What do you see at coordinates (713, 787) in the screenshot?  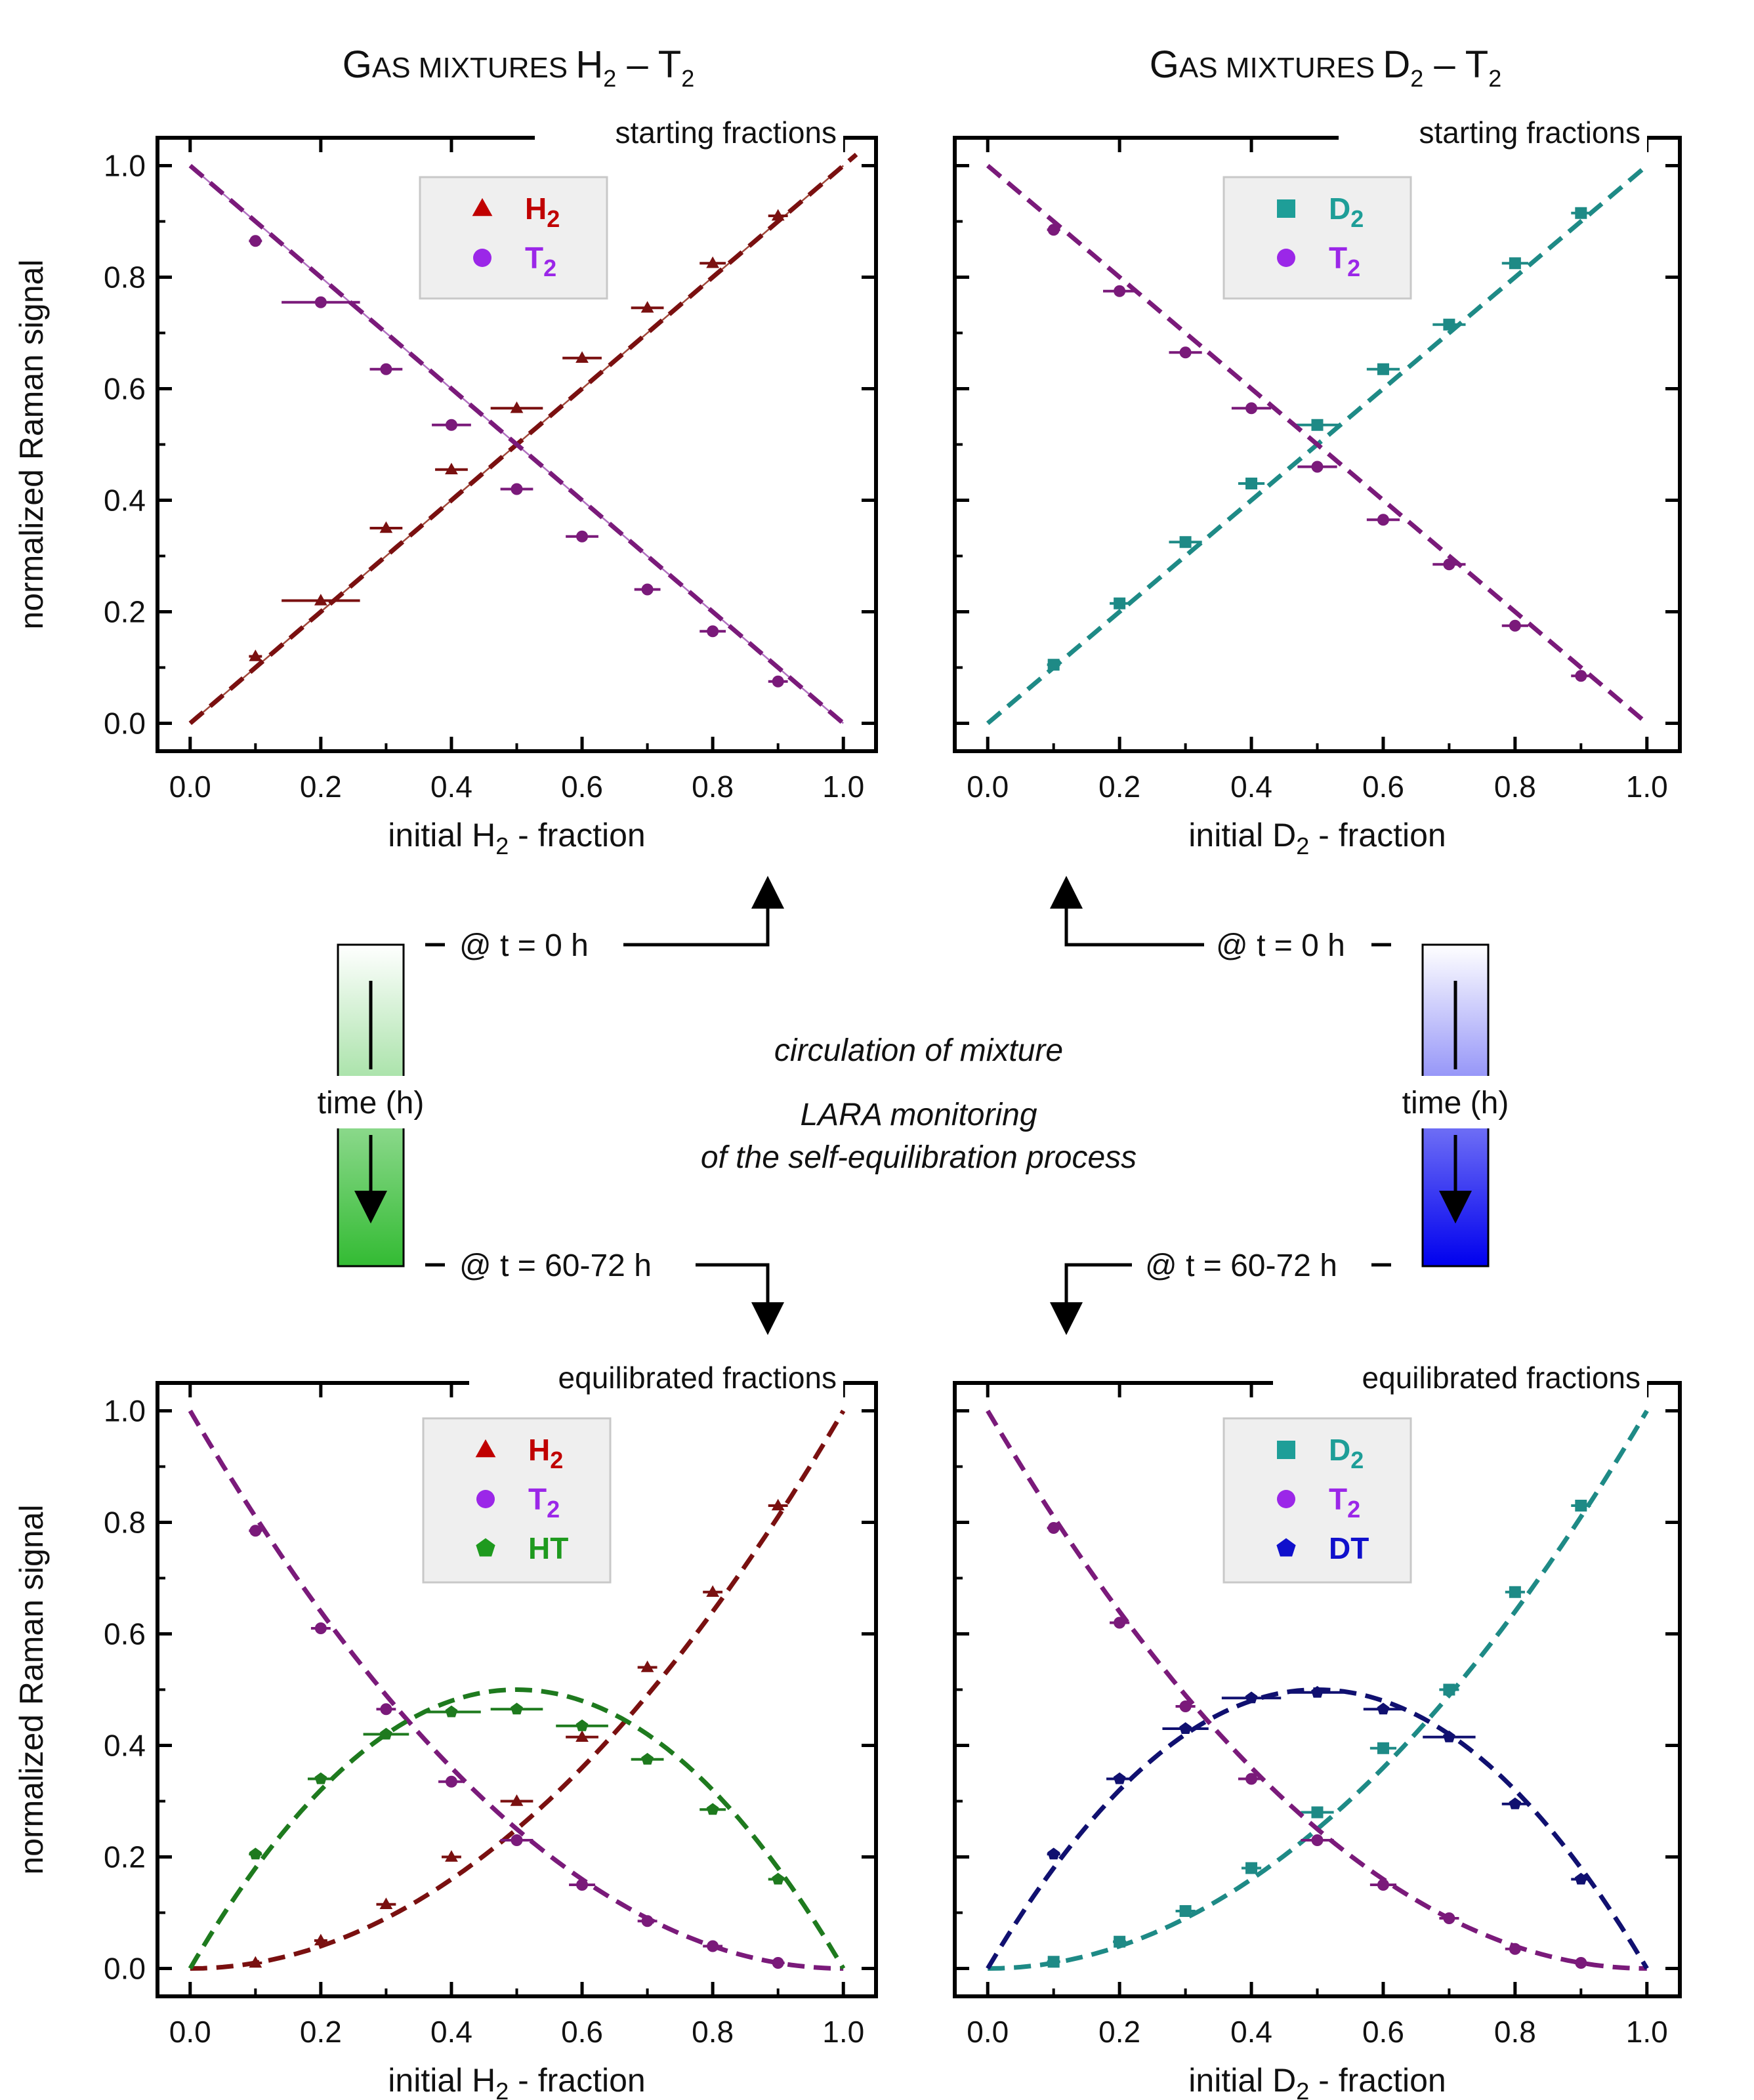 I see `x-tick-label: 0.8` at bounding box center [713, 787].